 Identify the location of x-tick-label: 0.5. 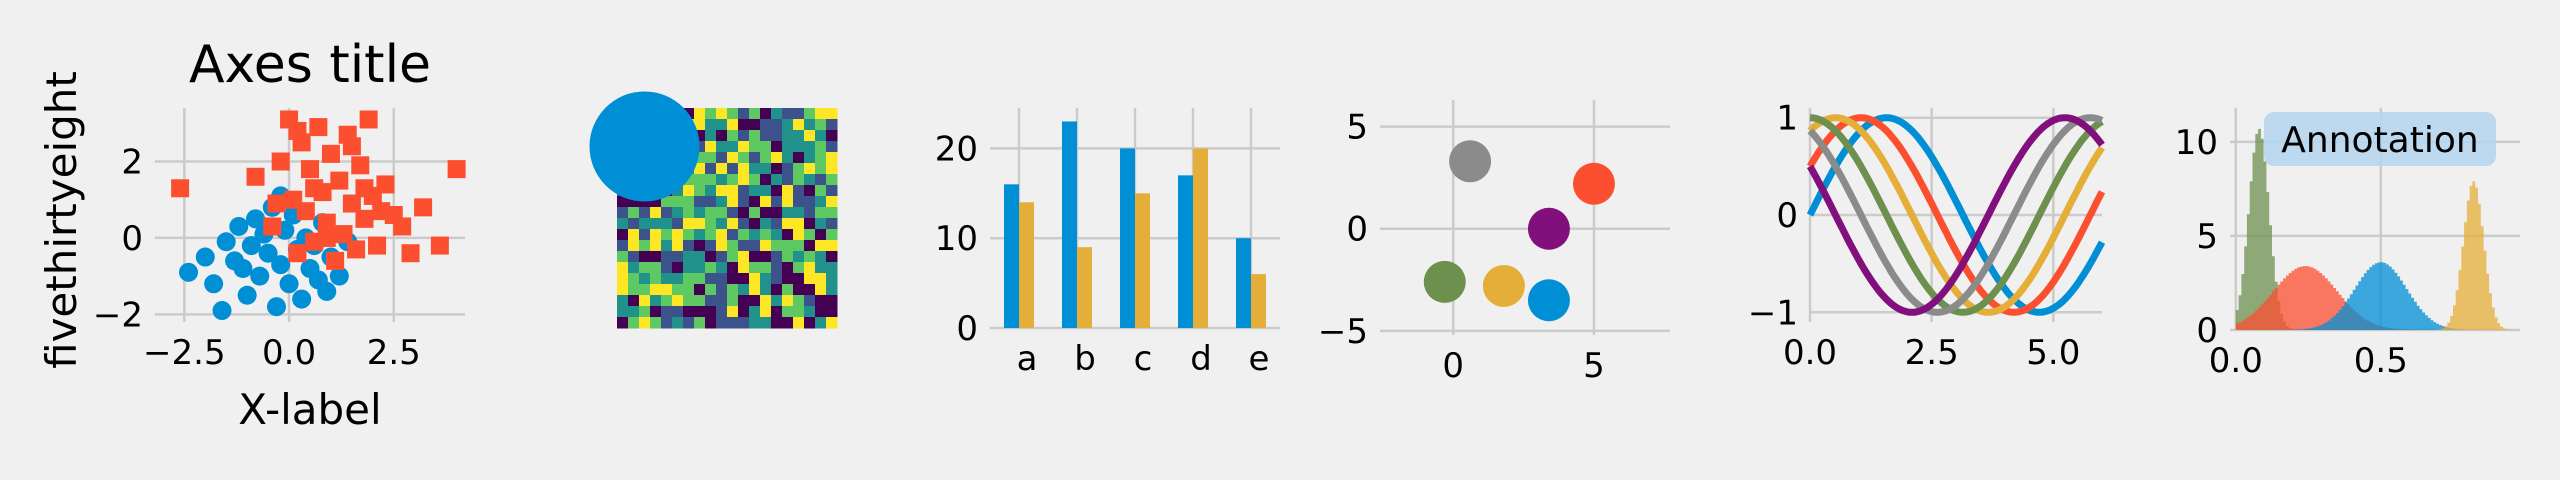
(2381, 361).